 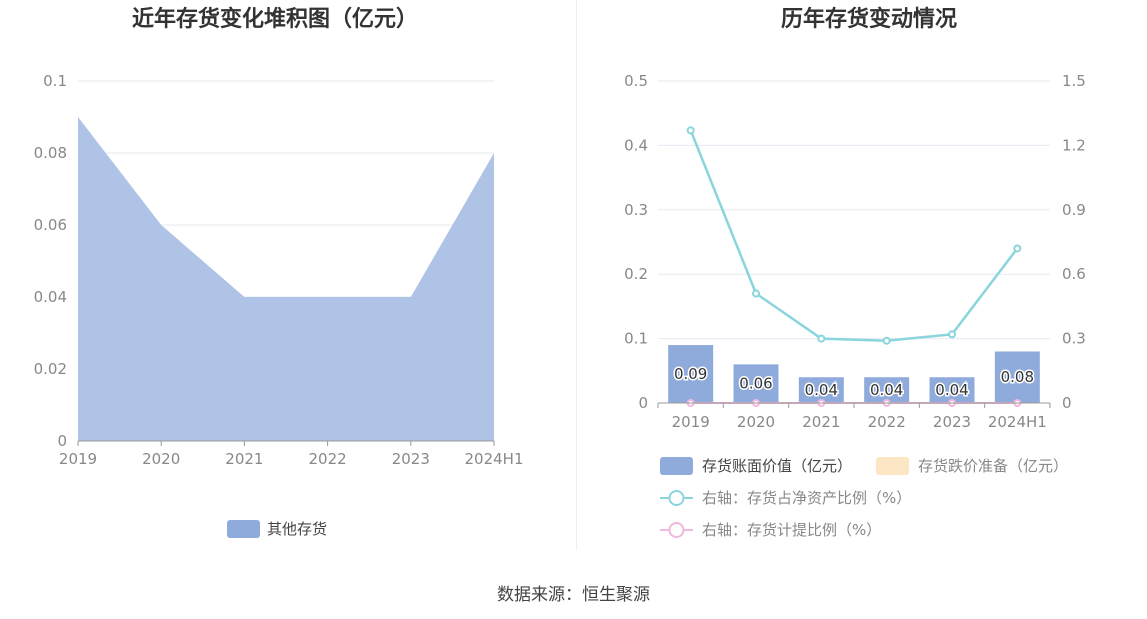 What do you see at coordinates (869, 19) in the screenshot?
I see `chart-title: 历年存货变动情况` at bounding box center [869, 19].